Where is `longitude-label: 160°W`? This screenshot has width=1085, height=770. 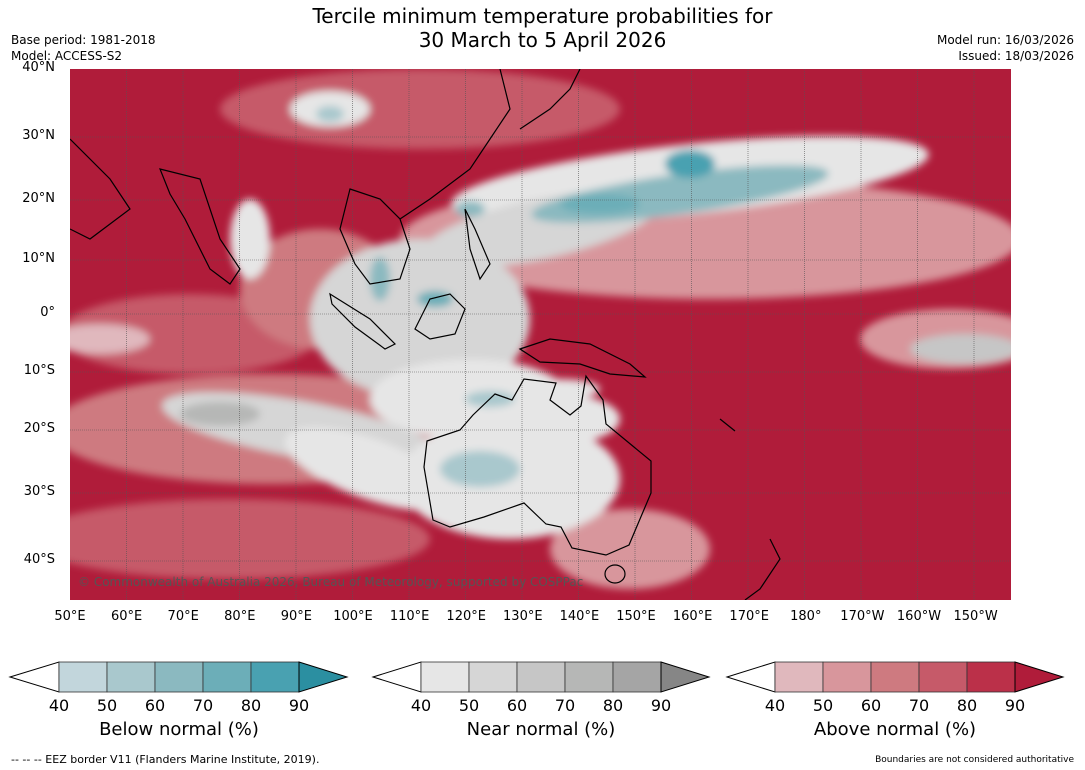
longitude-label: 160°W is located at coordinates (919, 616).